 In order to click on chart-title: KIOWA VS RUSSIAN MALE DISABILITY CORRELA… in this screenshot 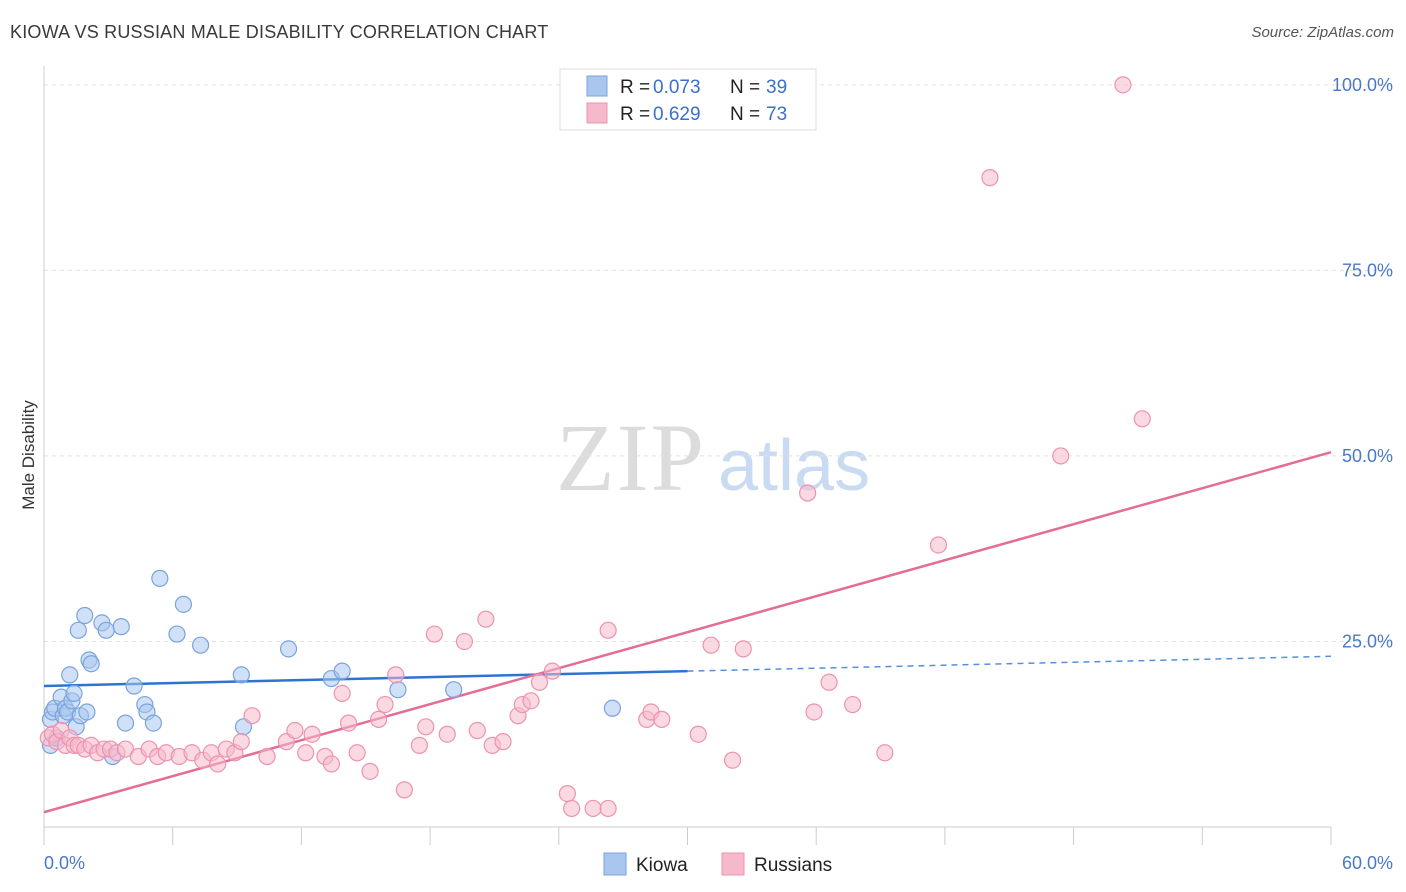, I will do `click(279, 32)`.